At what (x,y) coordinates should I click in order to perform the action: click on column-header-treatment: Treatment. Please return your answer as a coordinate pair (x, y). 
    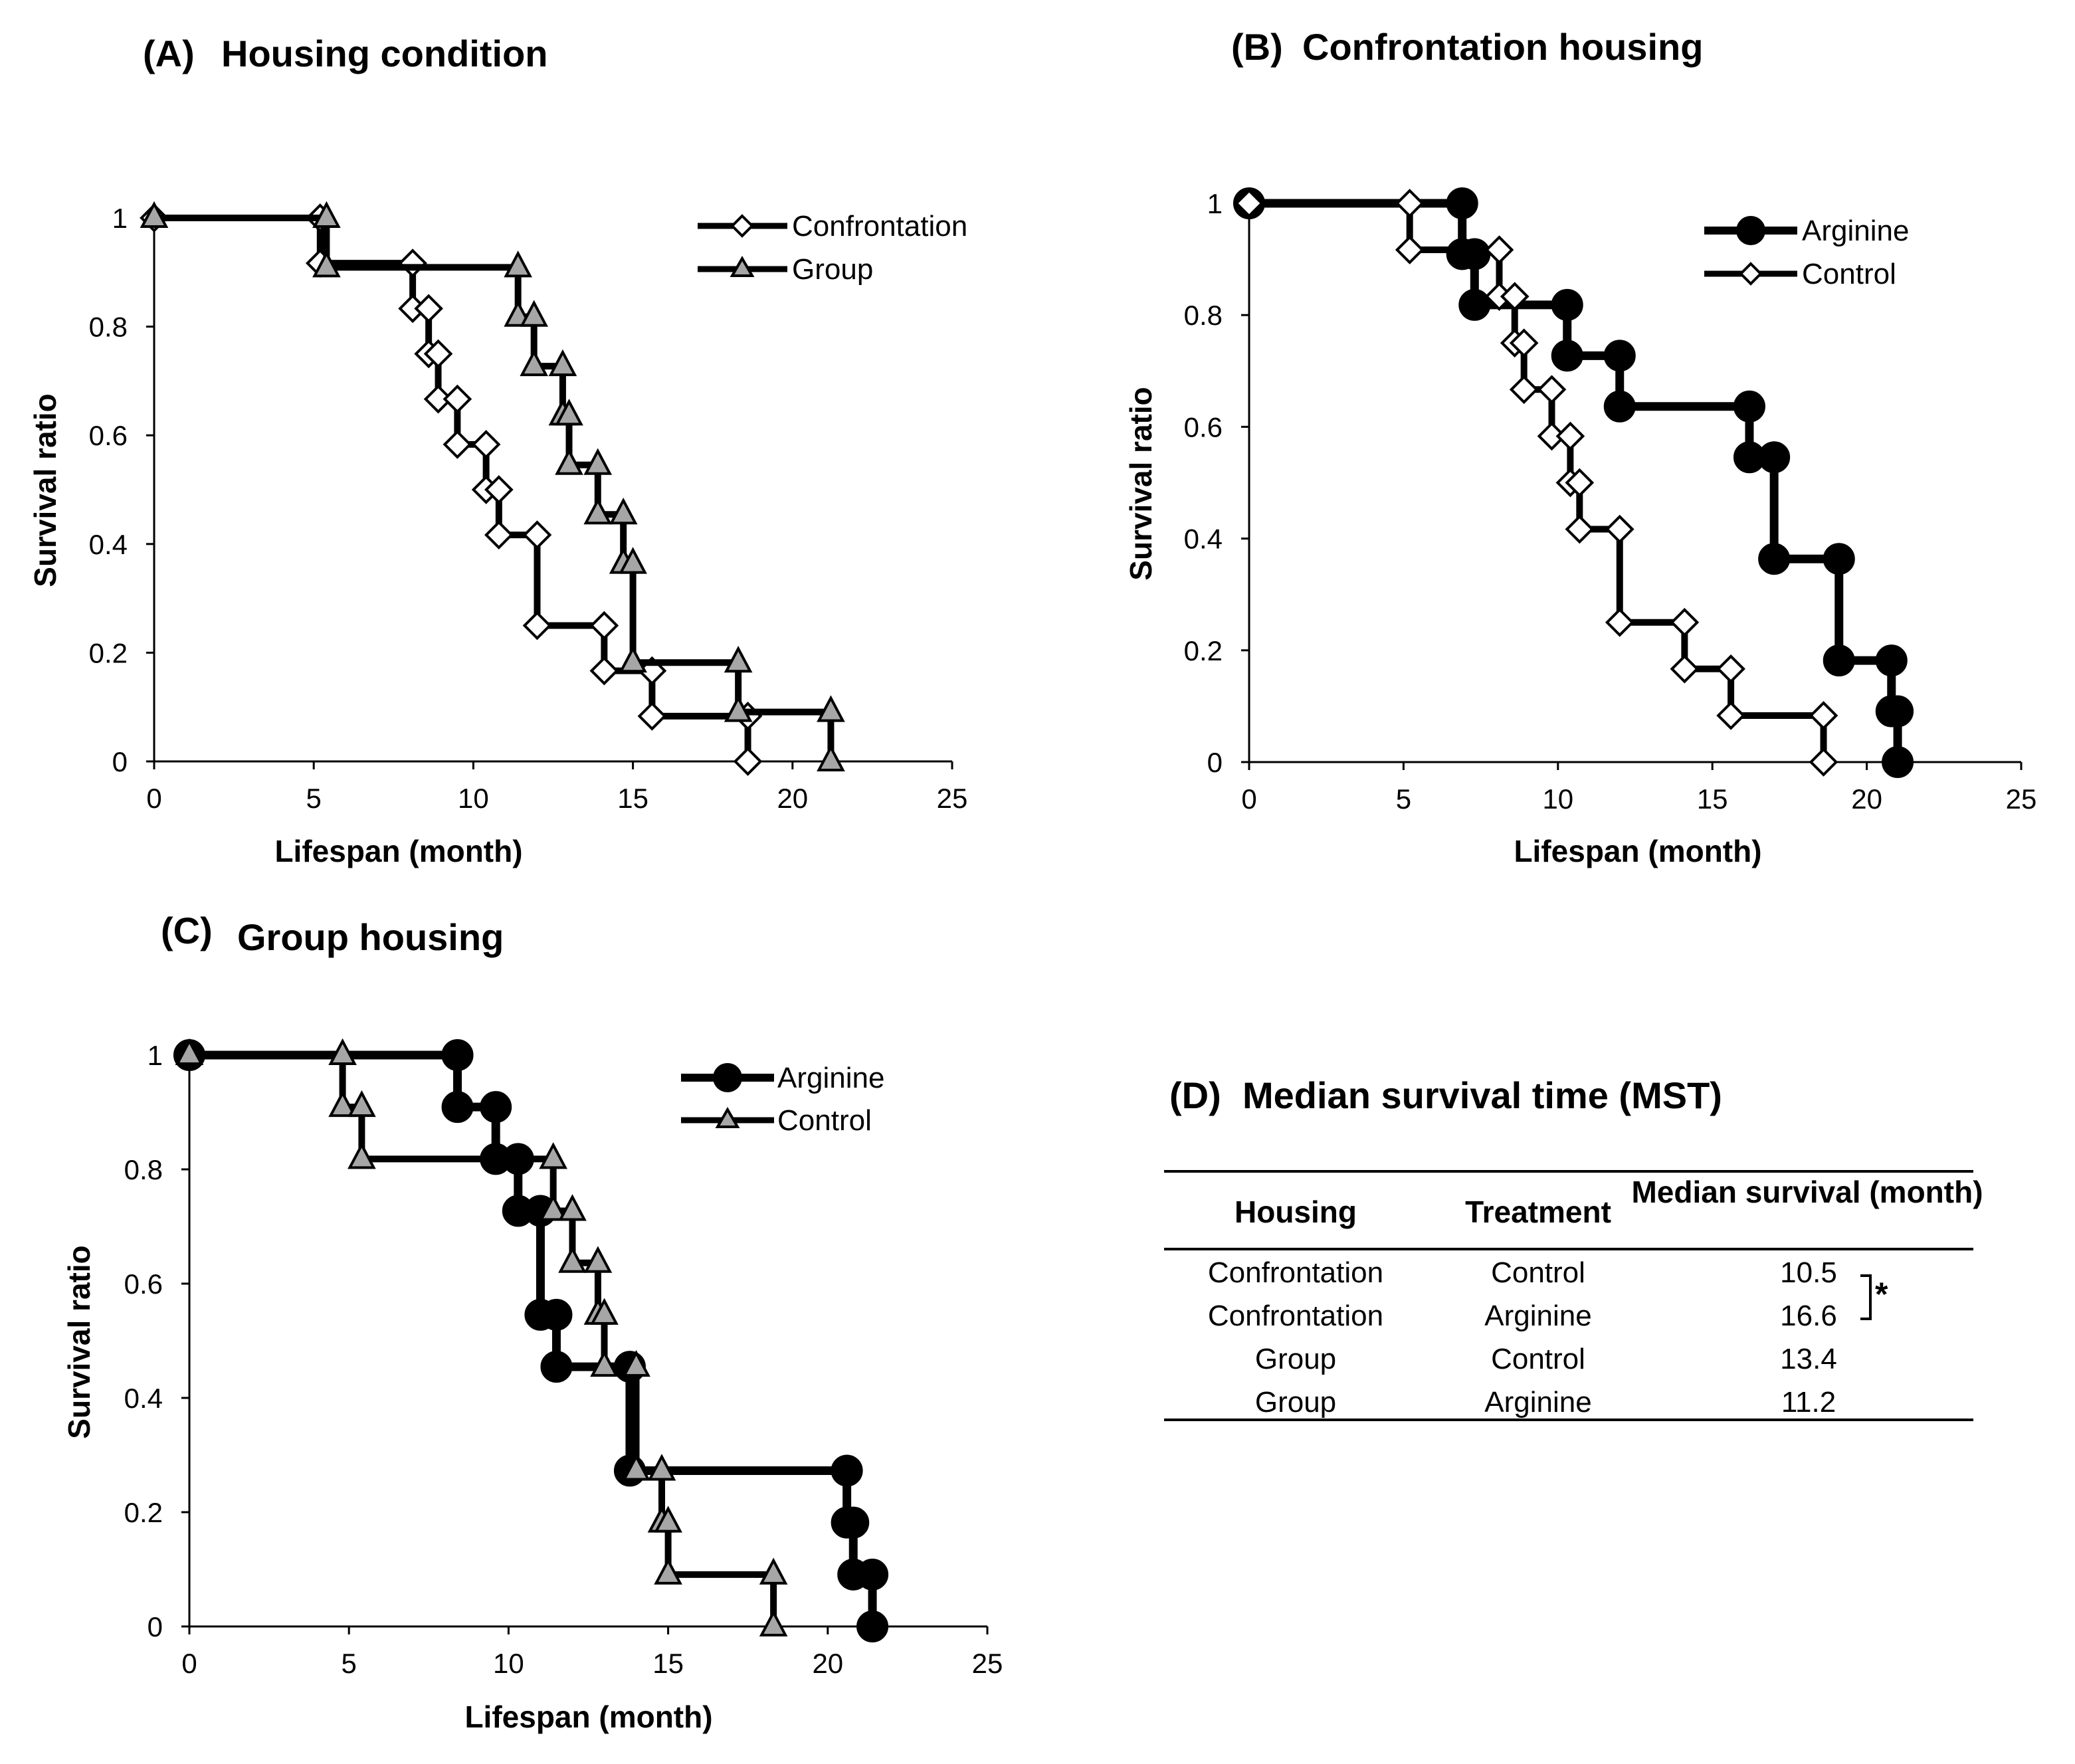
    Looking at the image, I should click on (1538, 1212).